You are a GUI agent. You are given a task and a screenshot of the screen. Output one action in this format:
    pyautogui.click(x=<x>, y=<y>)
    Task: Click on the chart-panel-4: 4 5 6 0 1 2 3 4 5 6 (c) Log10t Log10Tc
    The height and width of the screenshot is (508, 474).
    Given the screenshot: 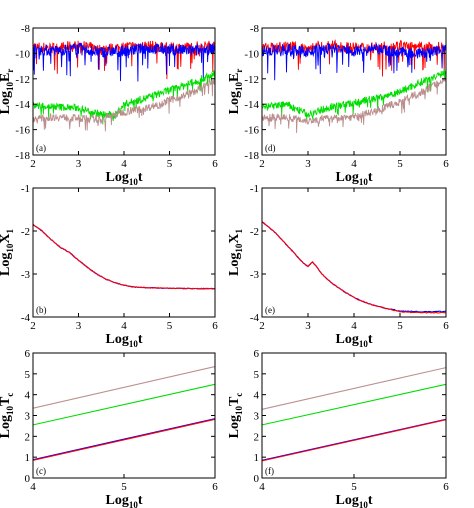 What is the action you would take?
    pyautogui.click(x=109, y=428)
    